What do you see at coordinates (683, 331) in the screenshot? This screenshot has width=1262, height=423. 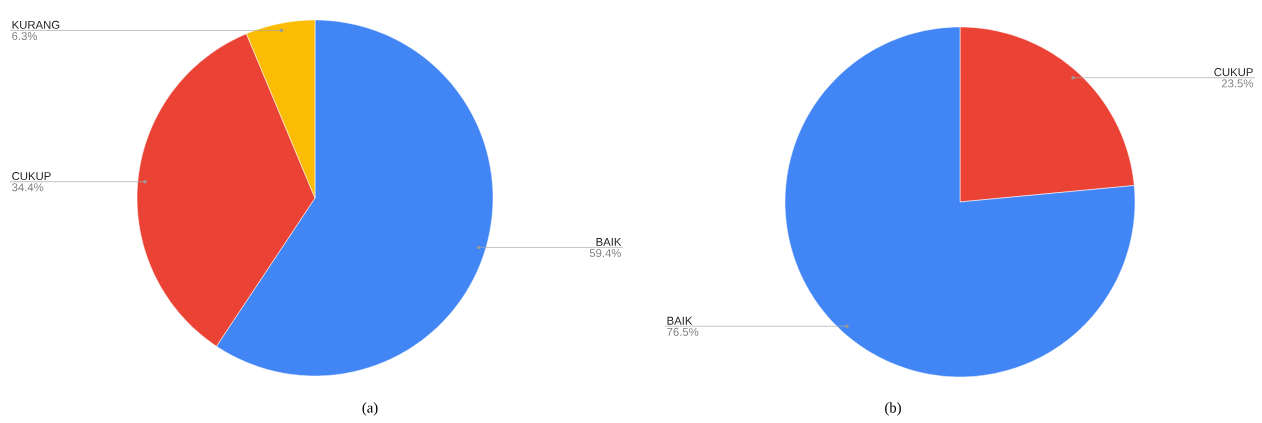 I see `data-label: 76.5%` at bounding box center [683, 331].